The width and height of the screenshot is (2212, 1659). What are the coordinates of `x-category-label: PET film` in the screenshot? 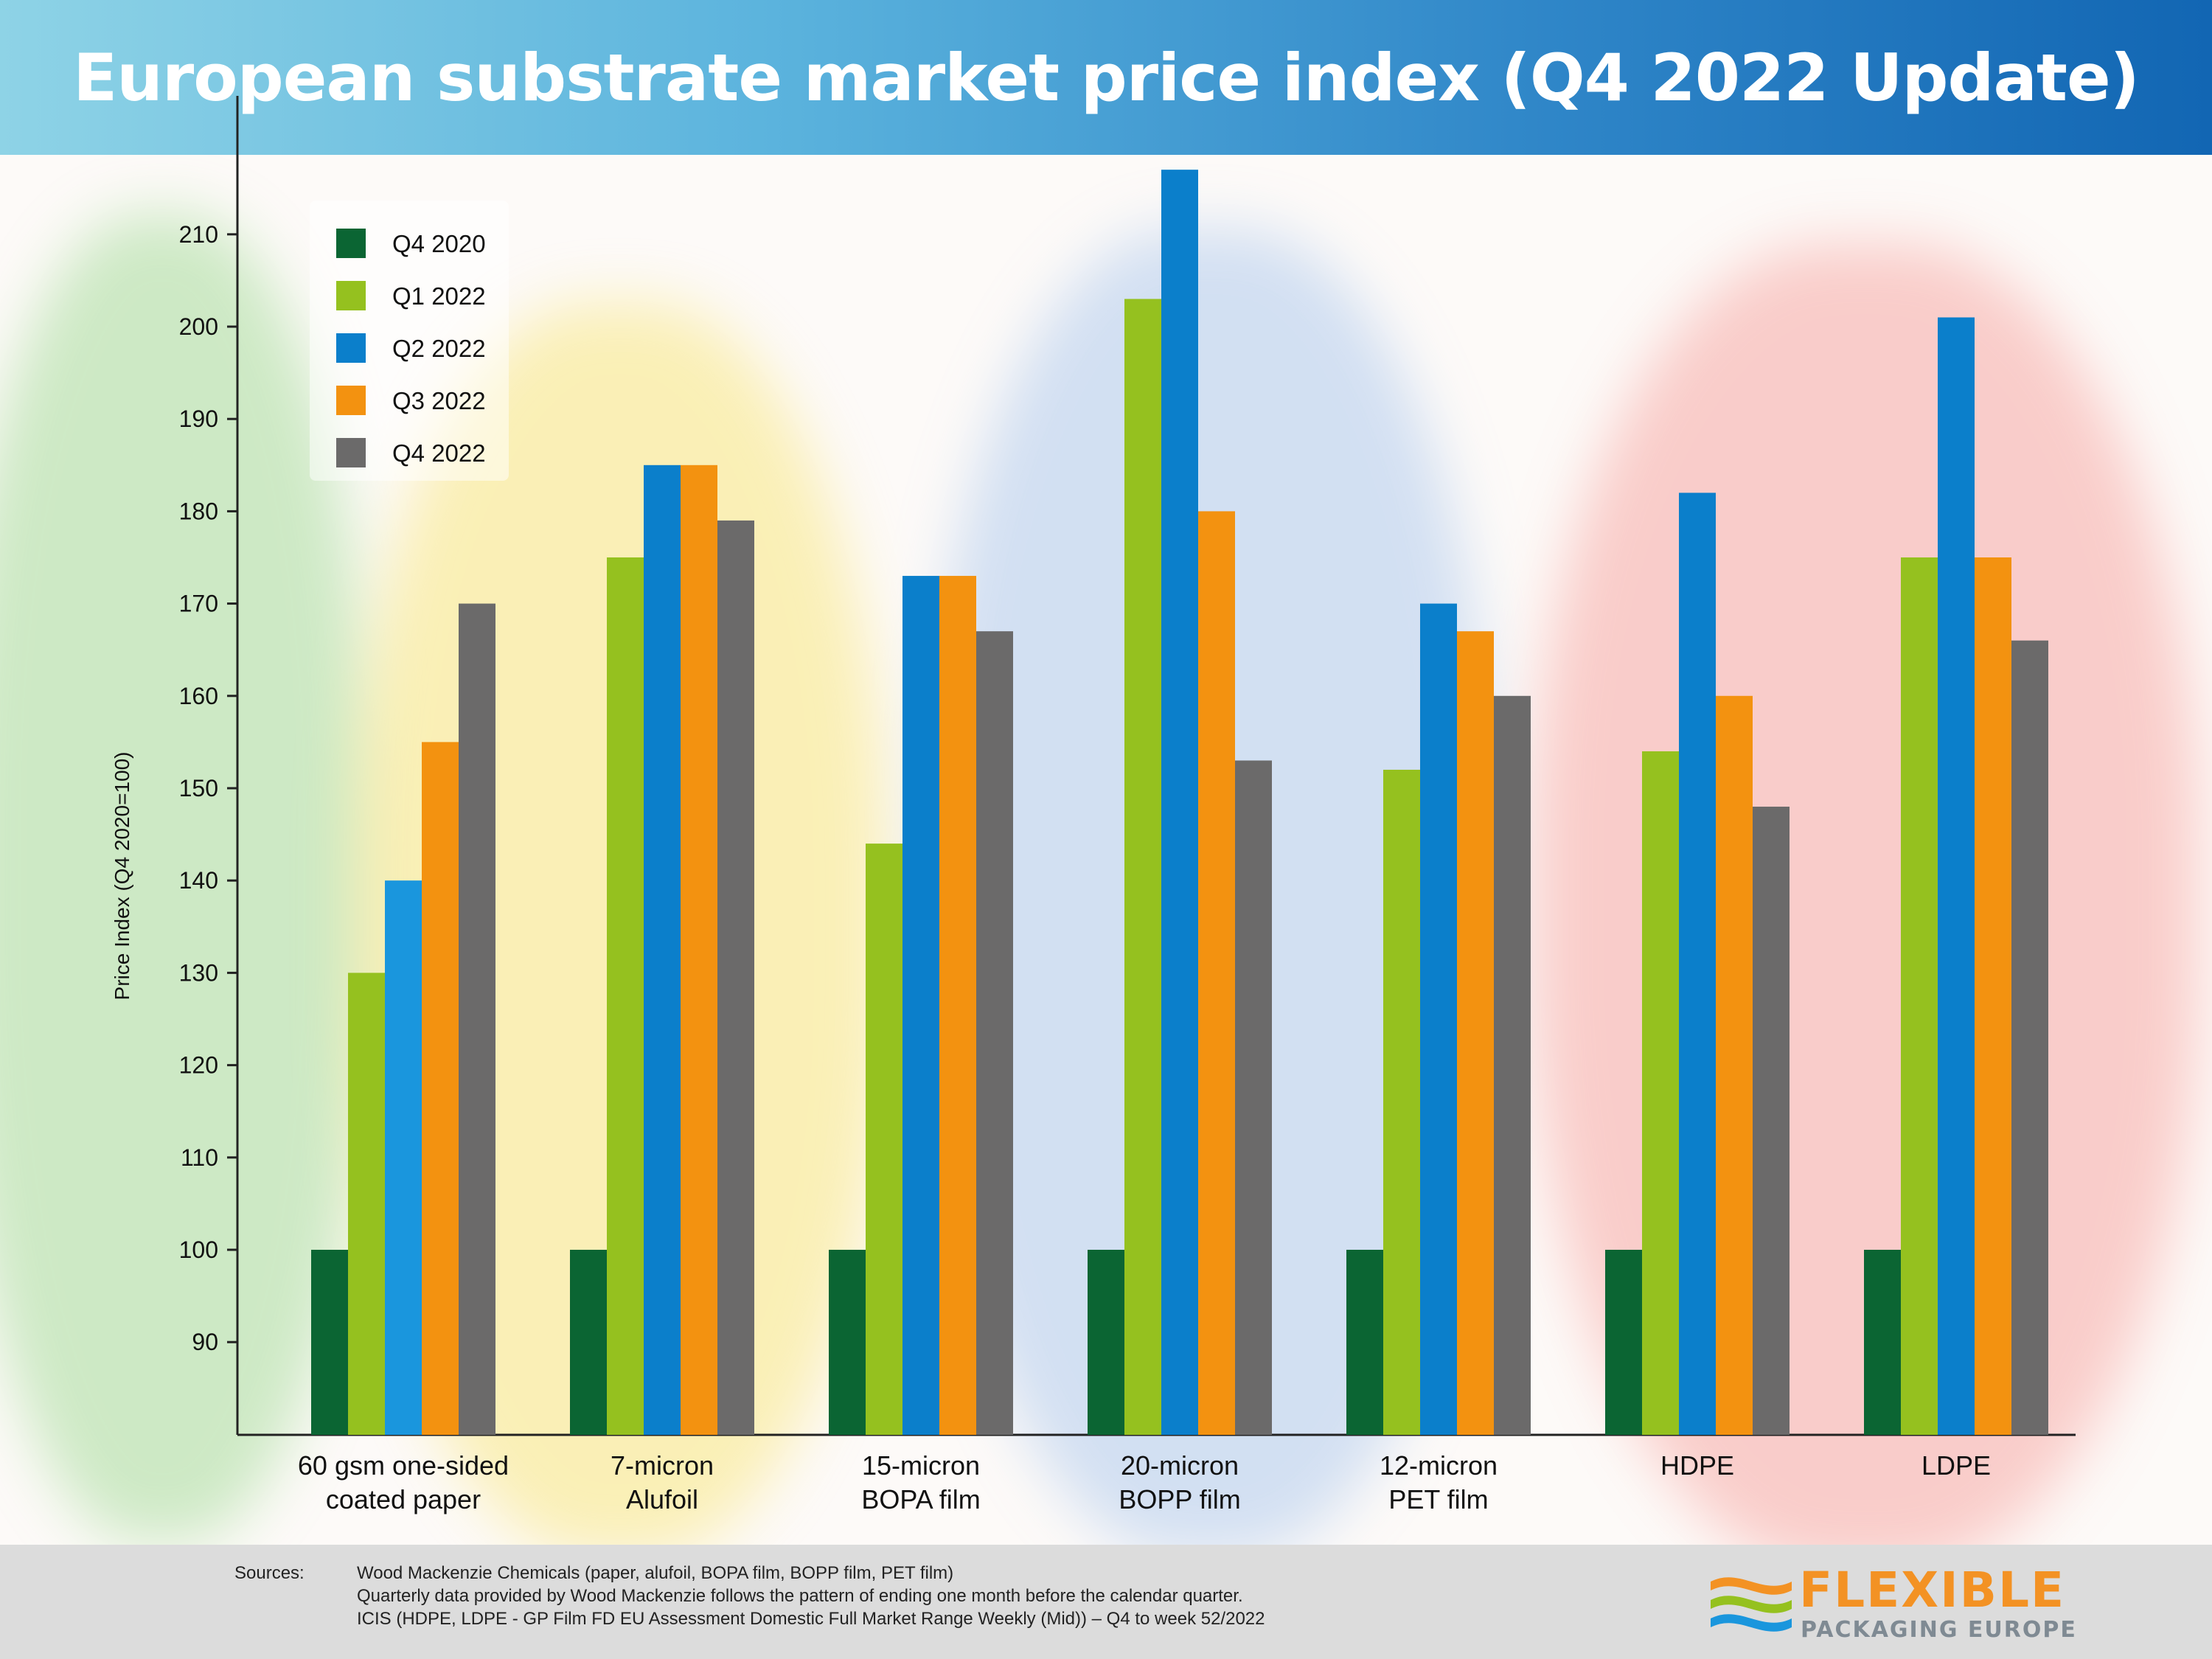 It's located at (1438, 1499).